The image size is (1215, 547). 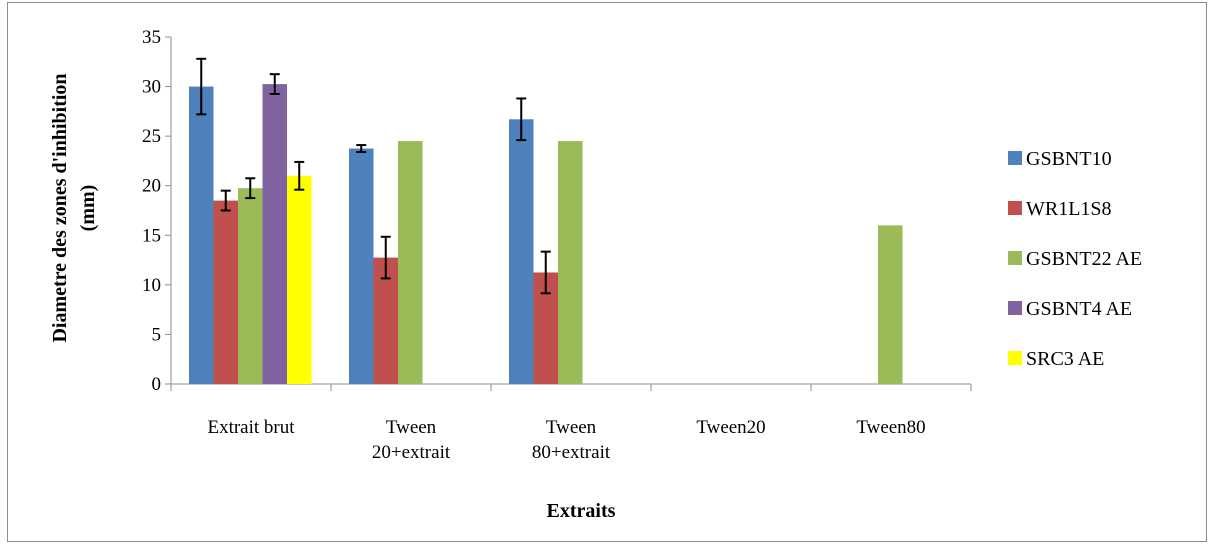 I want to click on x-category-label: Tween80, so click(x=890, y=427).